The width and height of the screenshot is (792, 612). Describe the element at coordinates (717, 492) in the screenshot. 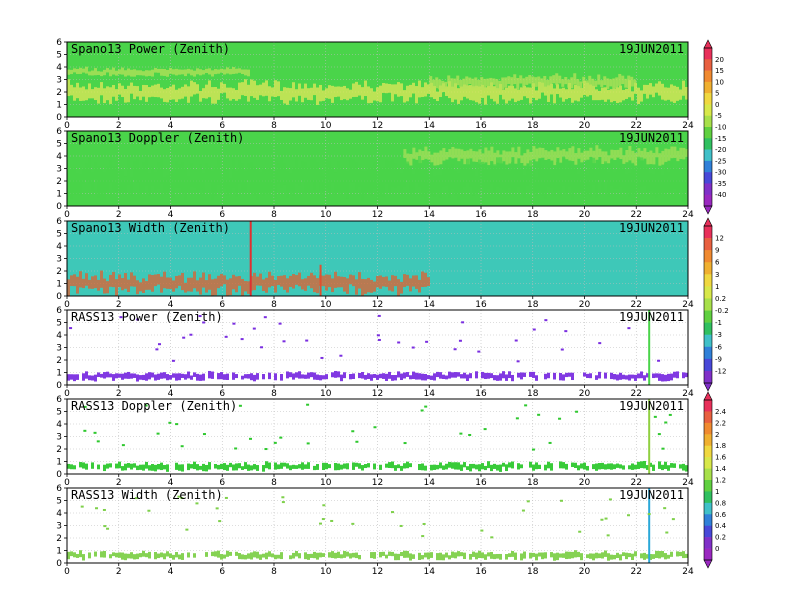

I see `colorbar-label: 1` at that location.